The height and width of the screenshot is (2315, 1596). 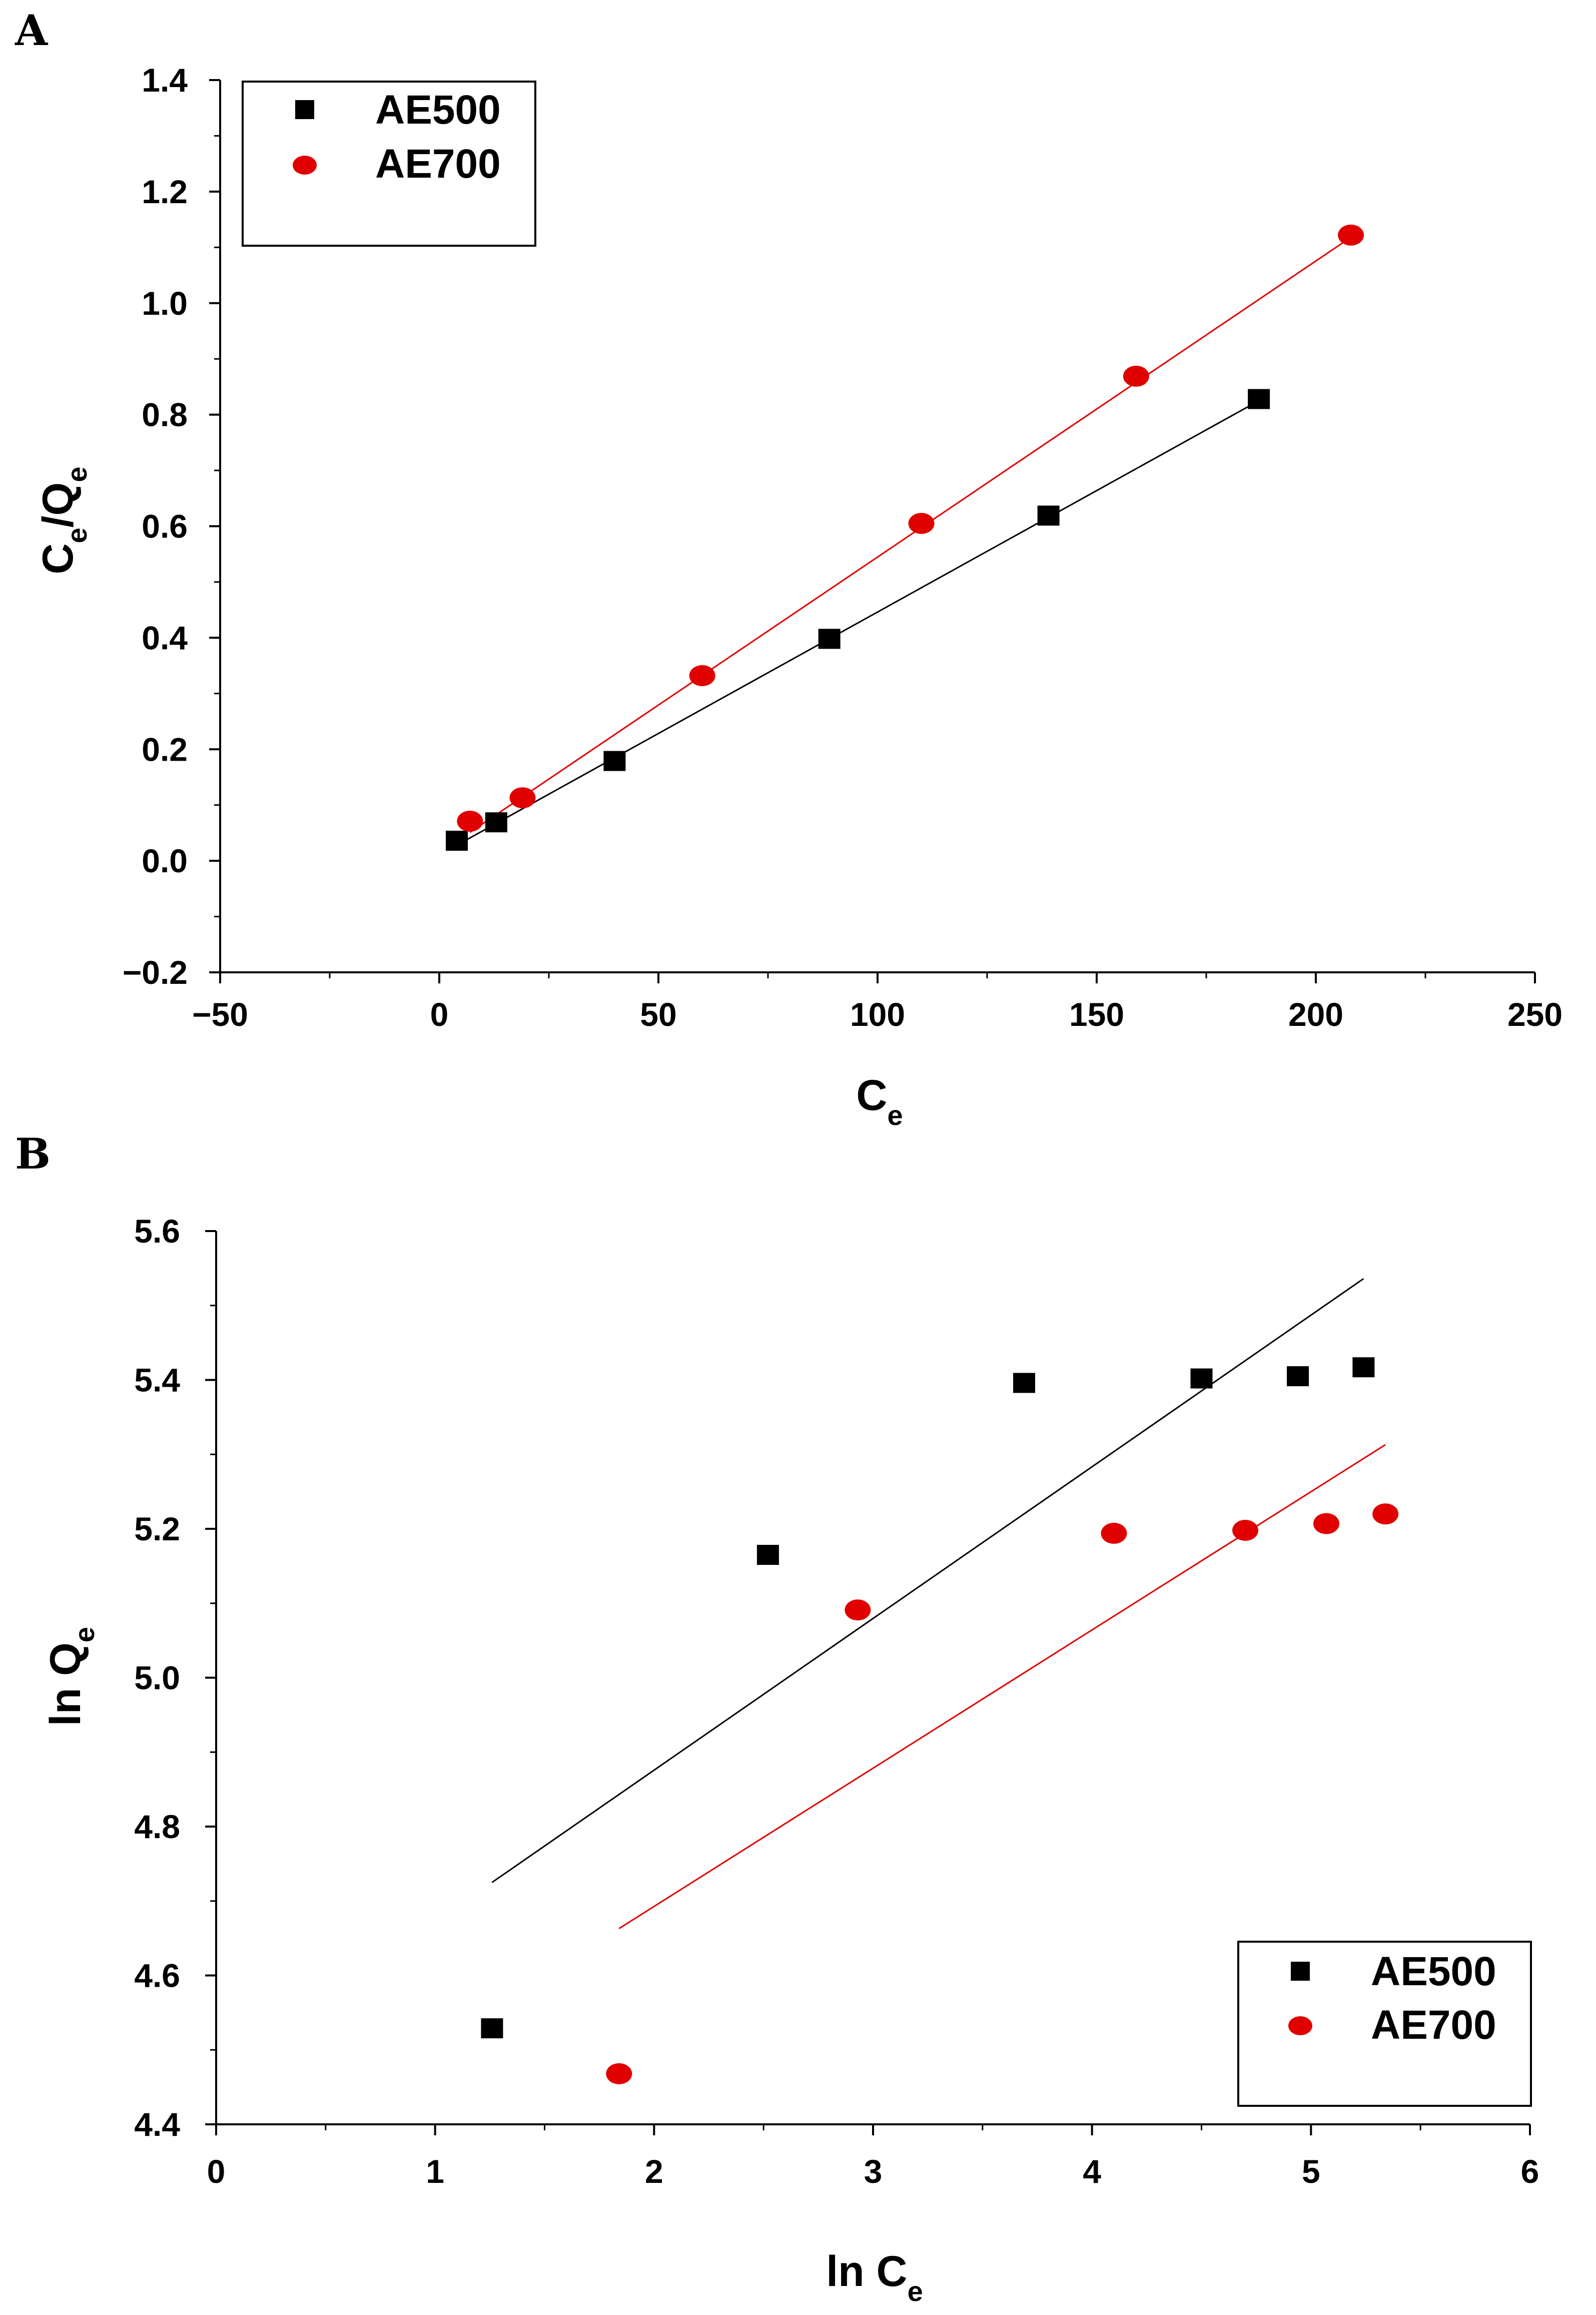 I want to click on panel-a-fit-lines, so click(x=903, y=541).